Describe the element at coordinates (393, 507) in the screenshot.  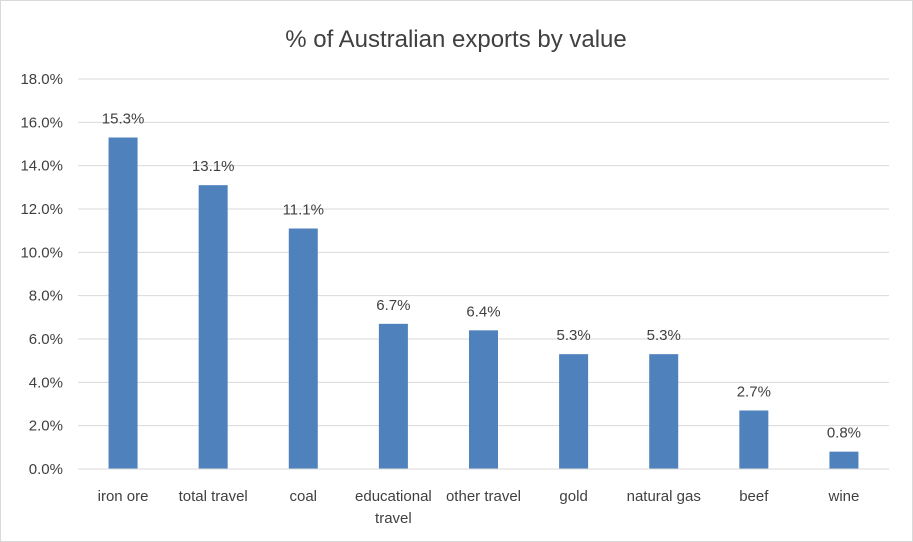
I see `category-label: educational travel` at that location.